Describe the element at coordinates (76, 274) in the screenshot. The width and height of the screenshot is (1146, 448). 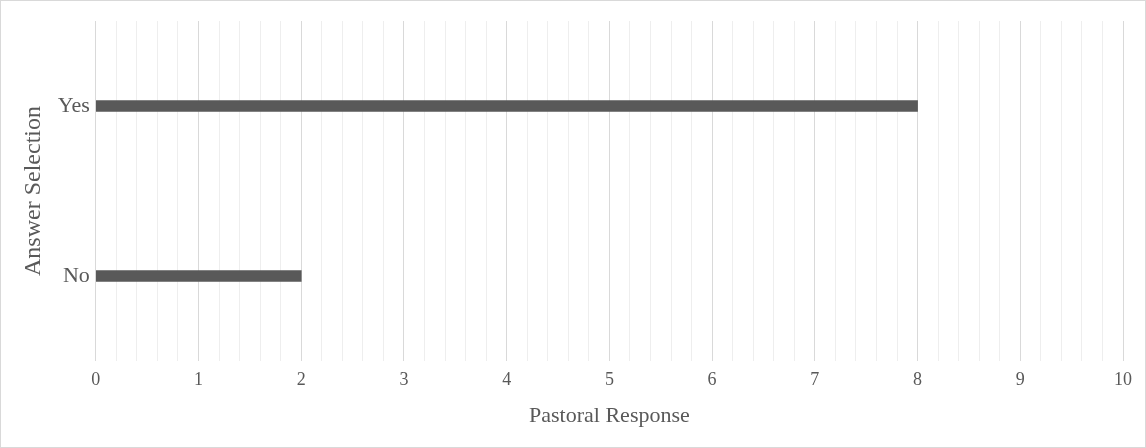
I see `y-tick-label: No` at that location.